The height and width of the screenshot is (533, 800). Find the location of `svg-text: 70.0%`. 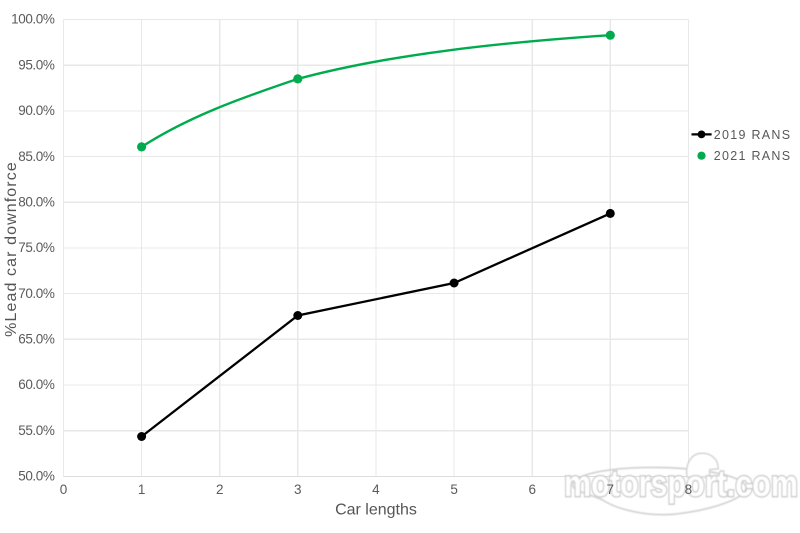

svg-text: 70.0% is located at coordinates (36, 293).